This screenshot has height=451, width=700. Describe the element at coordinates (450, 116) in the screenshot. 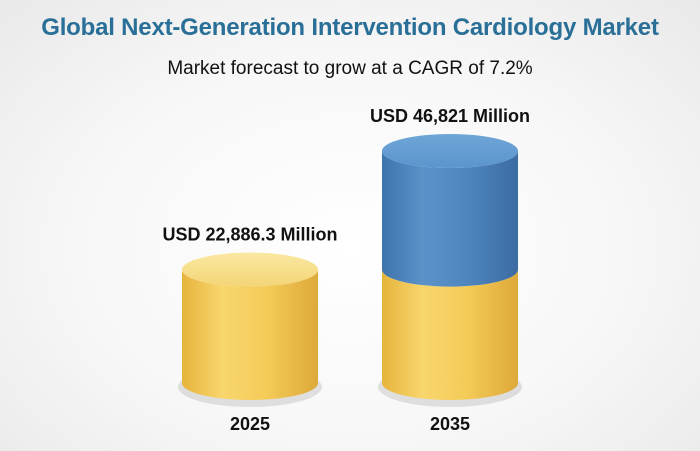

I see `value-label-2035: USD 46,821 Million` at that location.